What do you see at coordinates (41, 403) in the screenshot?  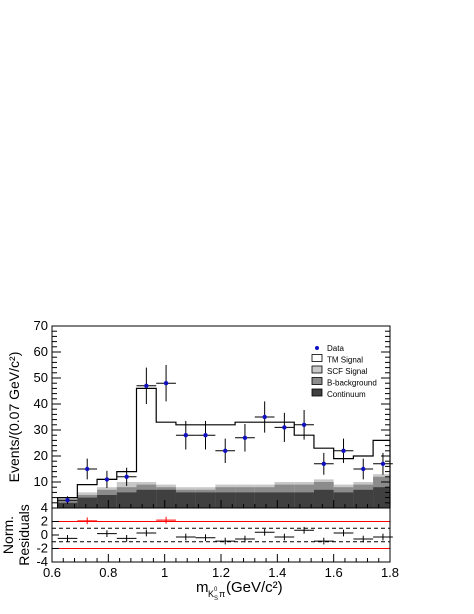 I see `y-tick-label: 40` at bounding box center [41, 403].